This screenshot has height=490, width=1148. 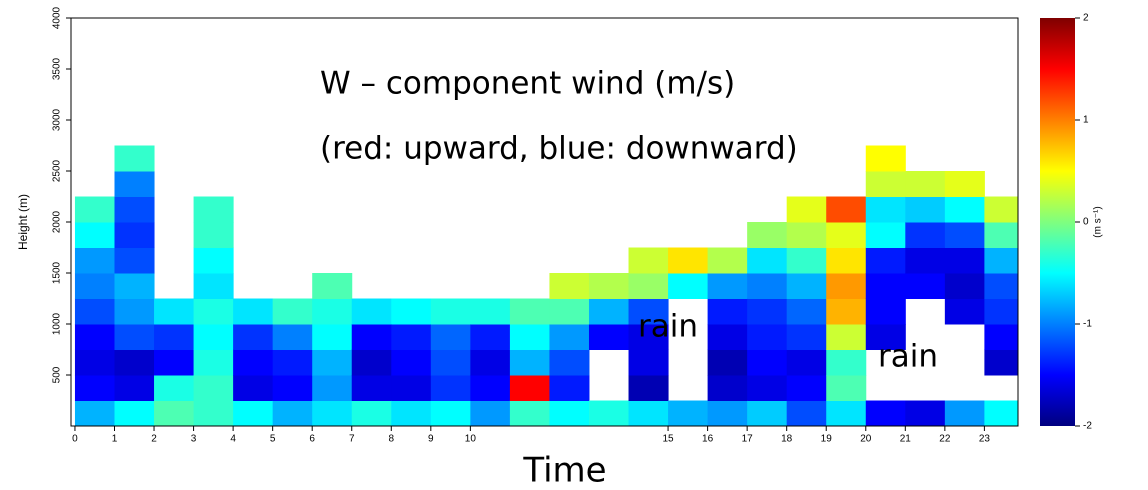 What do you see at coordinates (352, 439) in the screenshot?
I see `x-tick-label: 7` at bounding box center [352, 439].